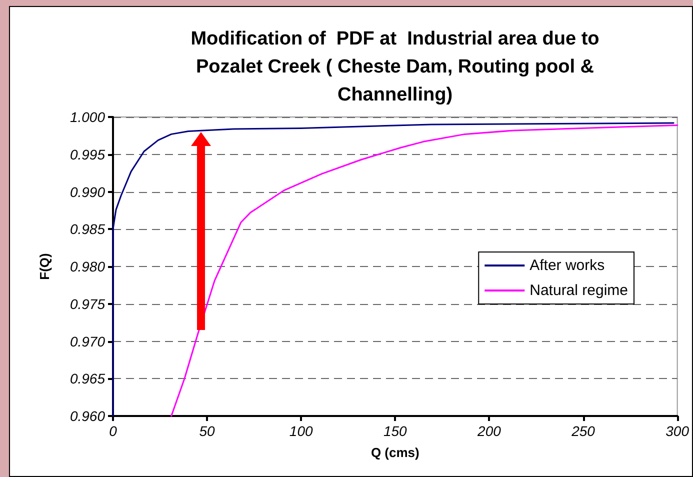 Image resolution: width=693 pixels, height=477 pixels. I want to click on y-tick-label: 0.995, so click(88, 154).